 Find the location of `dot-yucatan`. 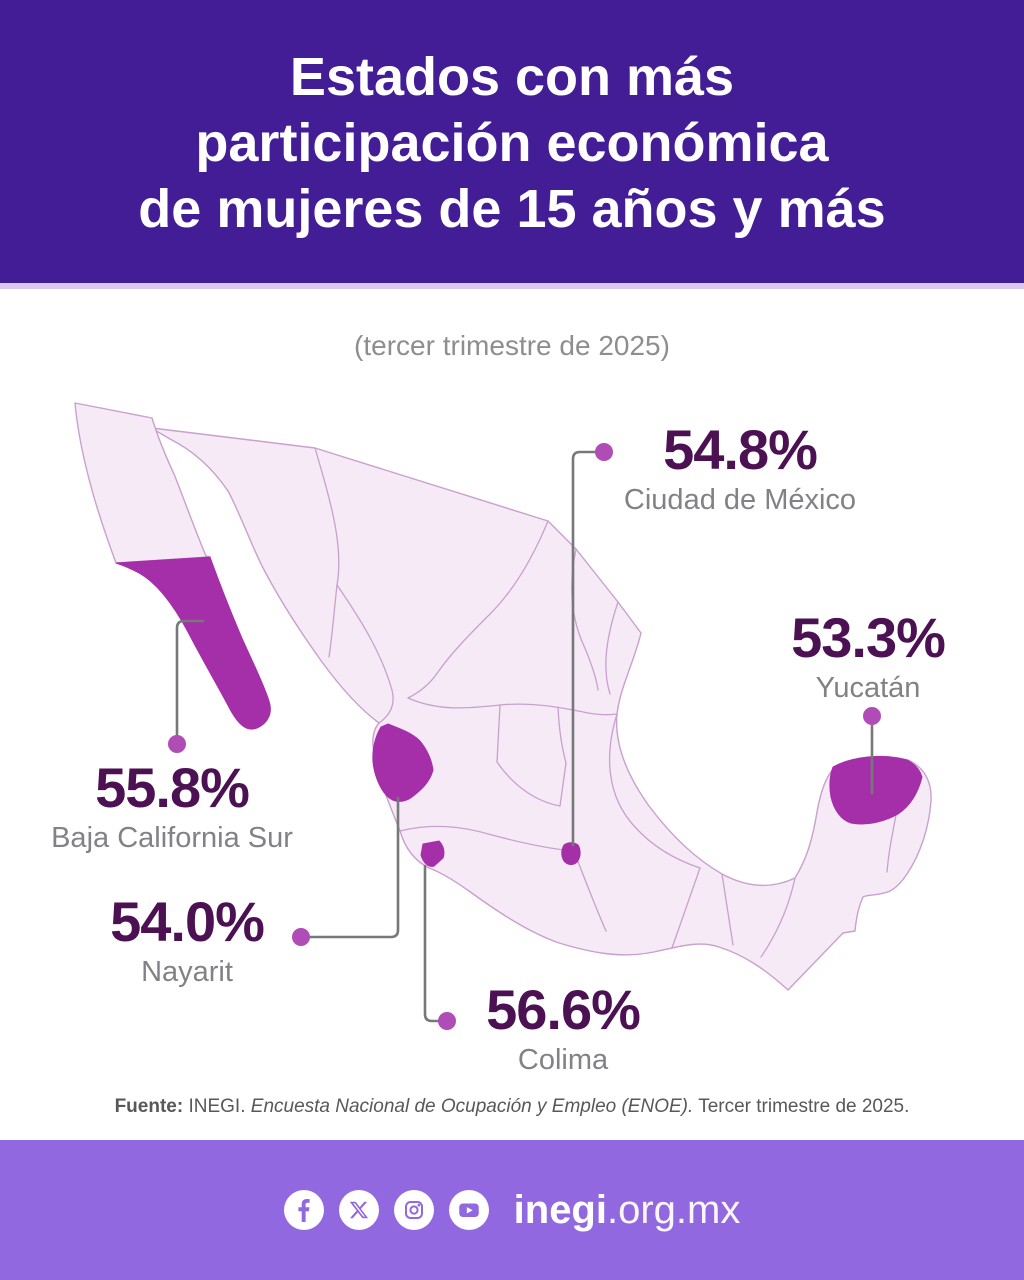

dot-yucatan is located at coordinates (872, 716).